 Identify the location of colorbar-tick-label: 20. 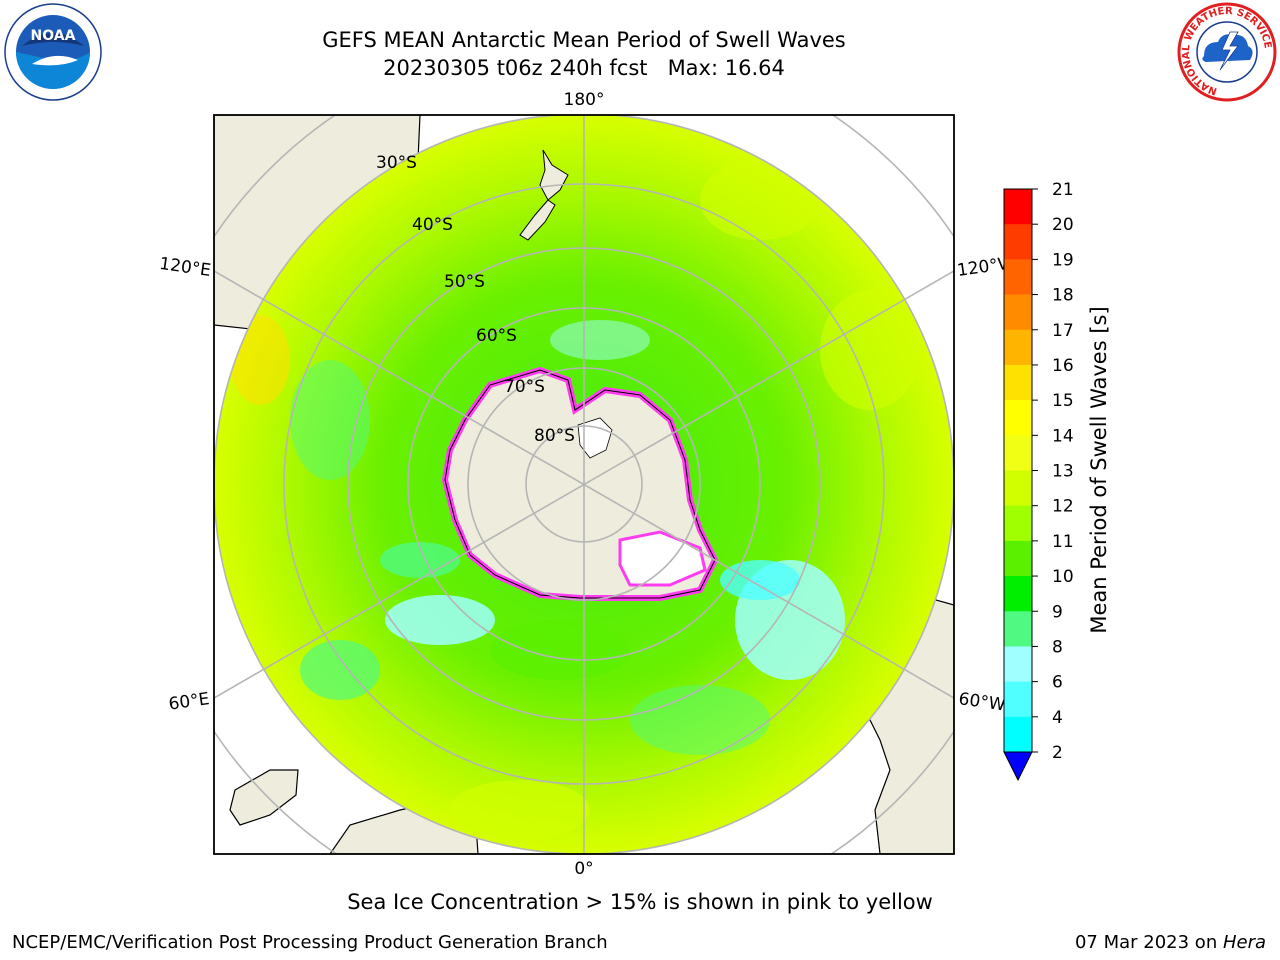
(1063, 225).